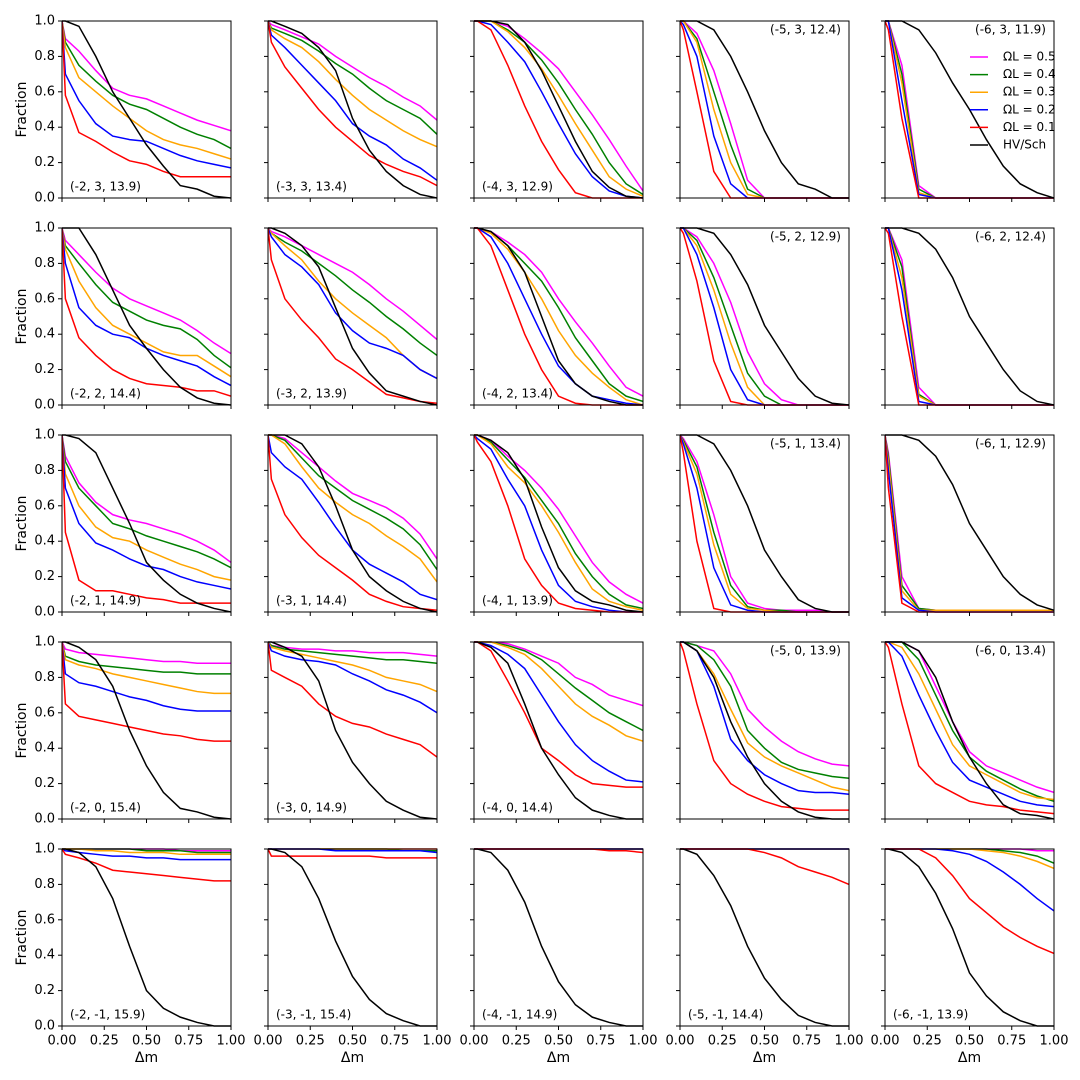  What do you see at coordinates (517, 808) in the screenshot?
I see `panel-label: (-4, 0, 14.4)` at bounding box center [517, 808].